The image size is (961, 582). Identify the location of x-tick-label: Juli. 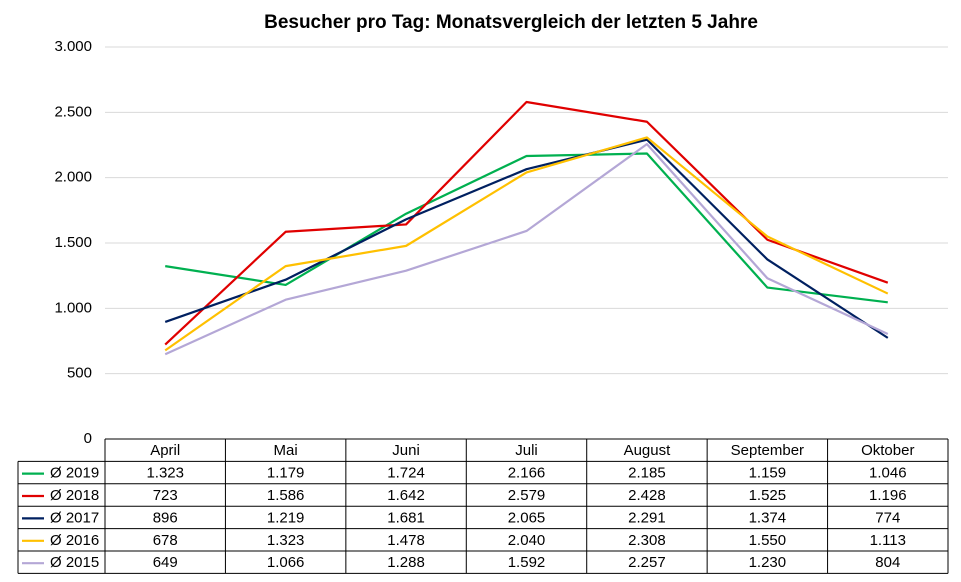
(526, 450).